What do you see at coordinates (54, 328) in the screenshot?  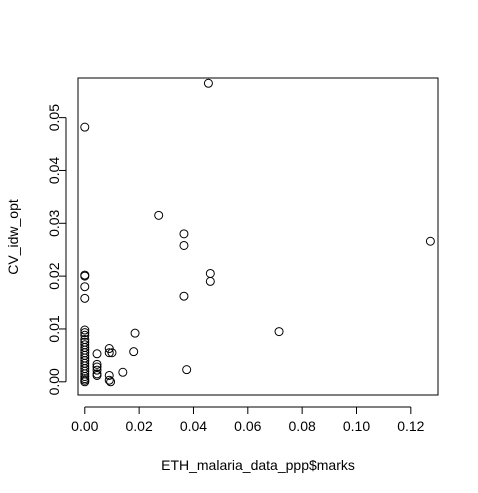 I see `y-tick-label: 0.01` at bounding box center [54, 328].